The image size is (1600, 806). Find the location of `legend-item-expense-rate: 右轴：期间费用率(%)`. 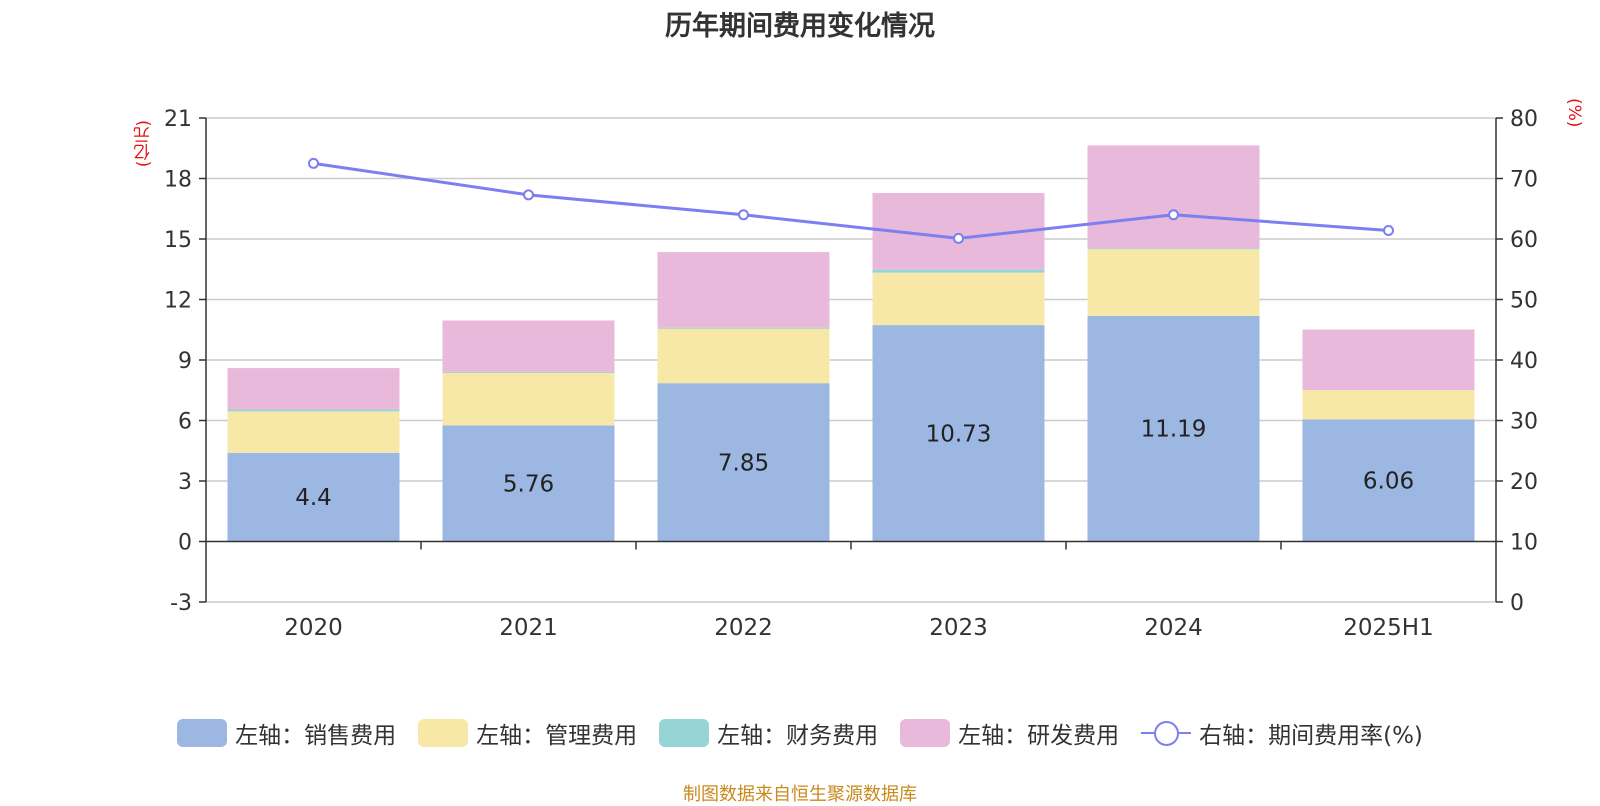

legend-item-expense-rate: 右轴：期间费用率(%) is located at coordinates (1282, 733).